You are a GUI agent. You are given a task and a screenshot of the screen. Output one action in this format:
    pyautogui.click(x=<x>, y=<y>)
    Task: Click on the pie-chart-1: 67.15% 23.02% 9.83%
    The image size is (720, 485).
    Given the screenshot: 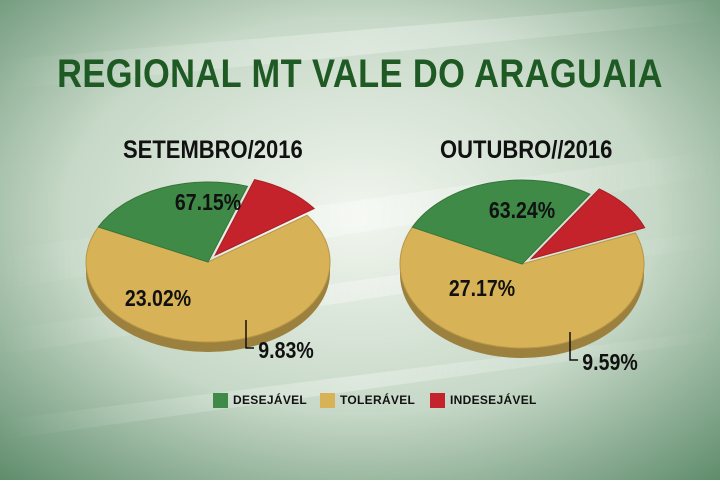 What is the action you would take?
    pyautogui.click(x=208, y=271)
    